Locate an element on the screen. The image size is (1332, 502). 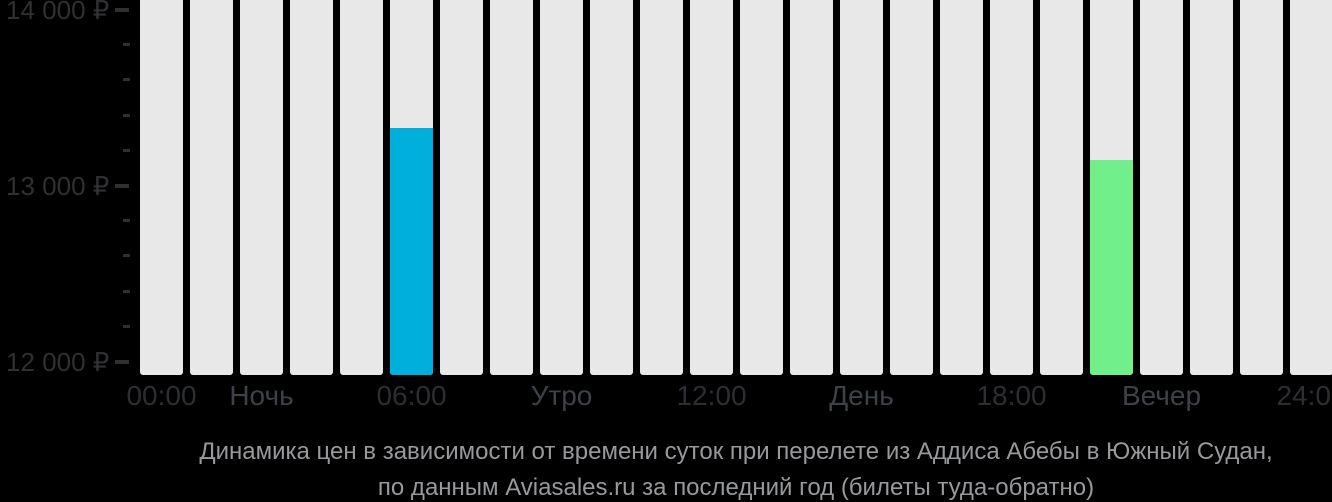
x-axis-label-1800: 18:00 is located at coordinates (1011, 395).